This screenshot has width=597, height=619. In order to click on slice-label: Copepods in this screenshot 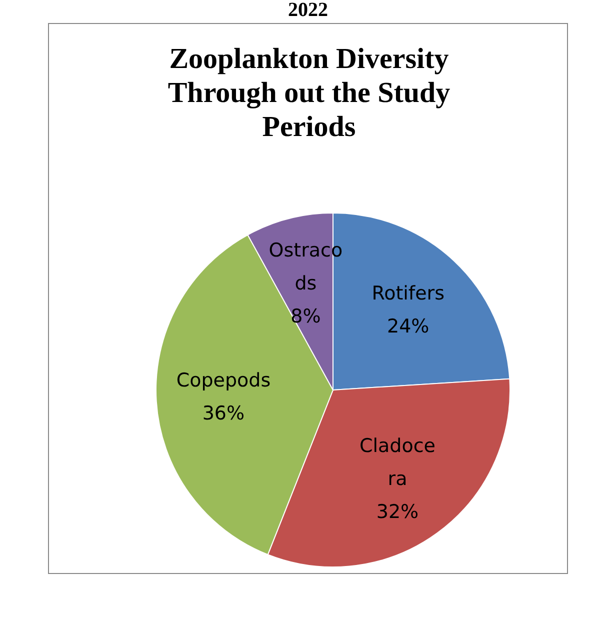, I will do `click(223, 380)`.